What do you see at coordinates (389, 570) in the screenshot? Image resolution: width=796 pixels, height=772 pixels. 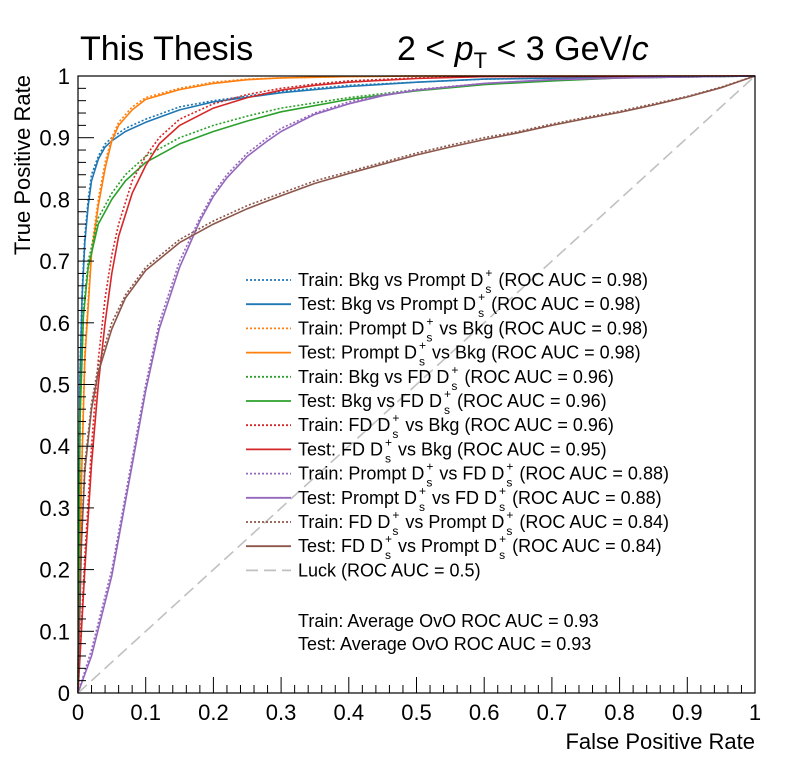 I see `legend-entry-12: Luck (ROC AUC = 0.5)` at bounding box center [389, 570].